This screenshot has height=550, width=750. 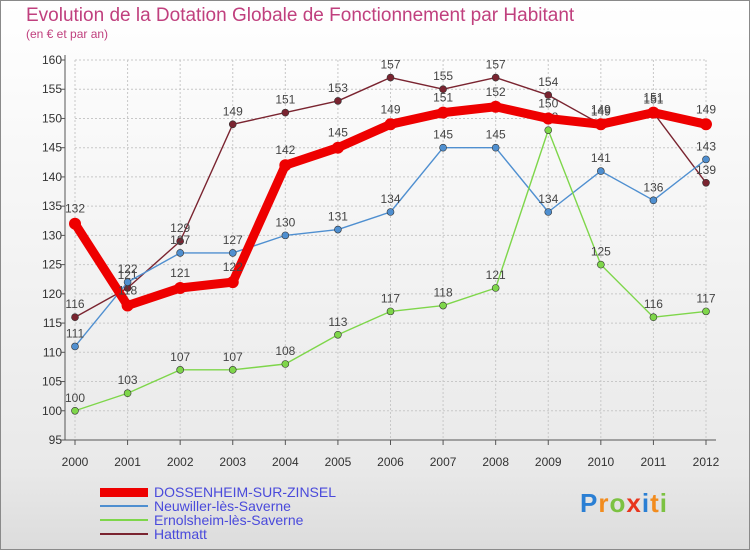 I want to click on proxiti-logo: Proxiti, so click(x=624, y=503).